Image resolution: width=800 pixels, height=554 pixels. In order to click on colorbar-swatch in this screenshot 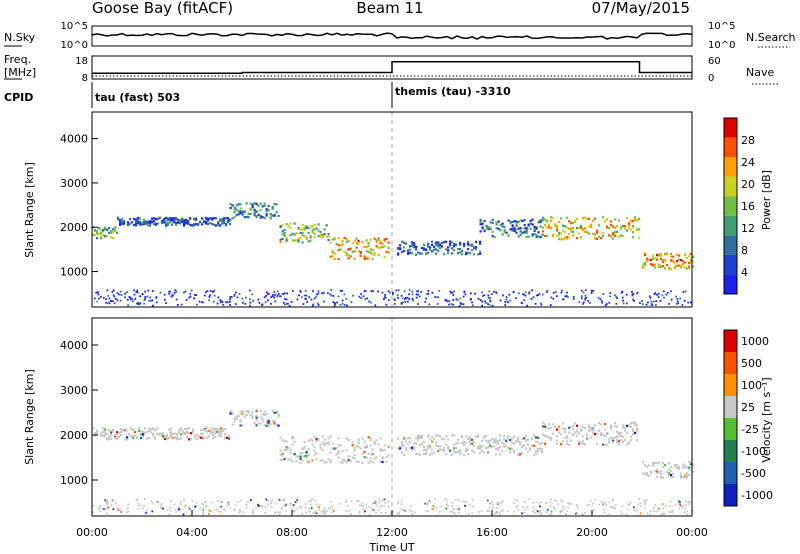, I will do `click(730, 473)`.